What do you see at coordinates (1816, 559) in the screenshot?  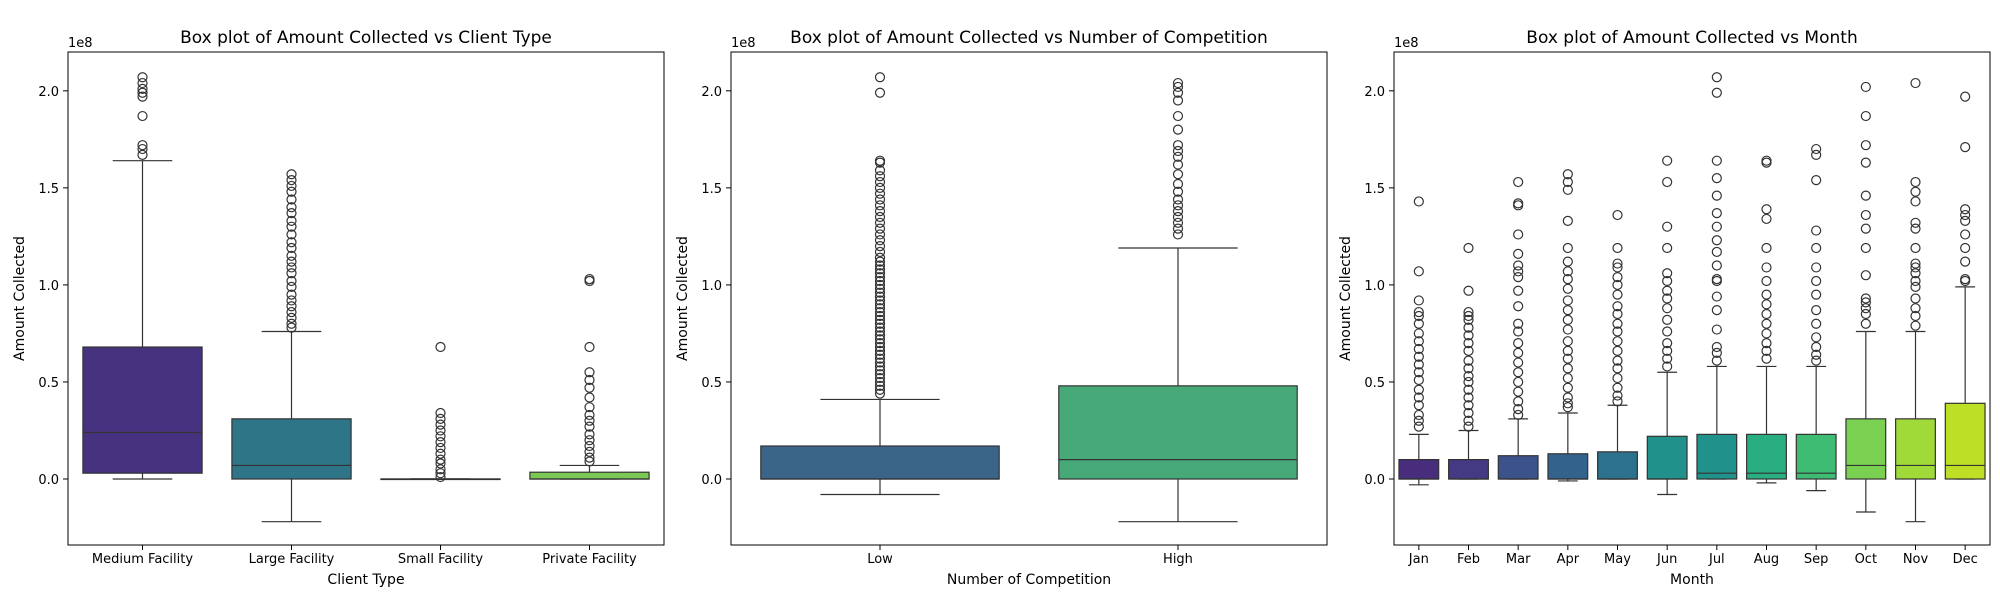 I see `x-tick-label: Sep` at bounding box center [1816, 559].